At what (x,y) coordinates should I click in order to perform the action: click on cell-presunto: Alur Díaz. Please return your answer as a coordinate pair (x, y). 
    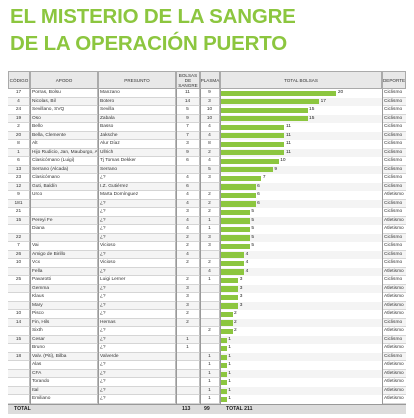
    Looking at the image, I should click on (137, 144).